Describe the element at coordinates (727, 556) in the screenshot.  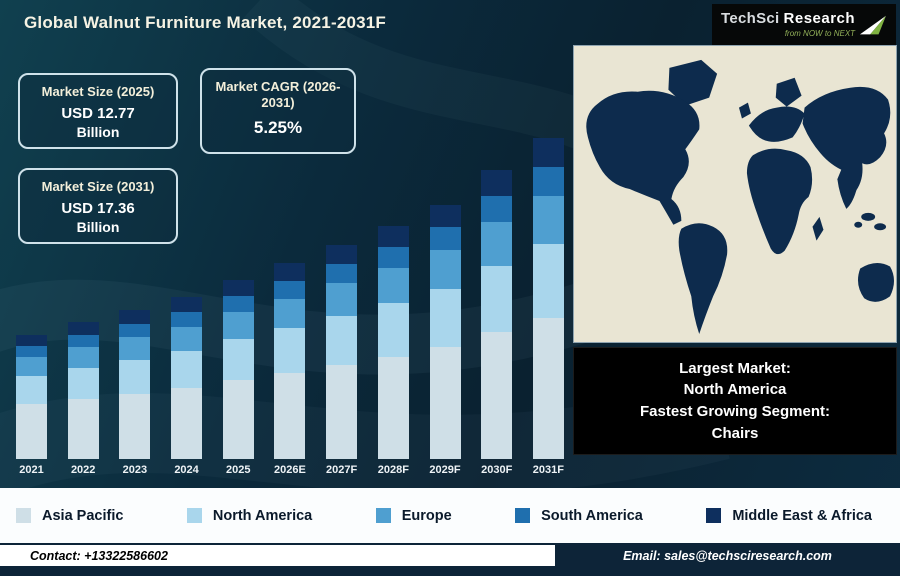
I see `footer-email: Email: sales@techsciresearch.com` at that location.